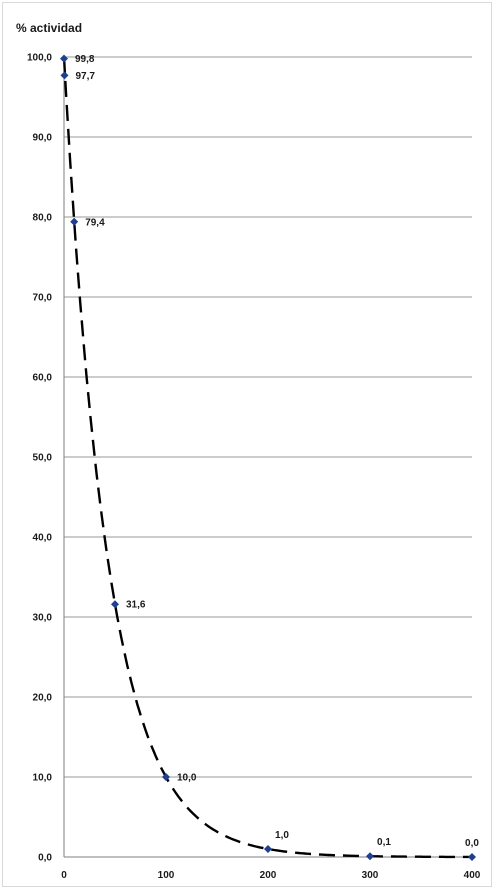 The height and width of the screenshot is (891, 496). What do you see at coordinates (86, 76) in the screenshot?
I see `data-label: 97,7` at bounding box center [86, 76].